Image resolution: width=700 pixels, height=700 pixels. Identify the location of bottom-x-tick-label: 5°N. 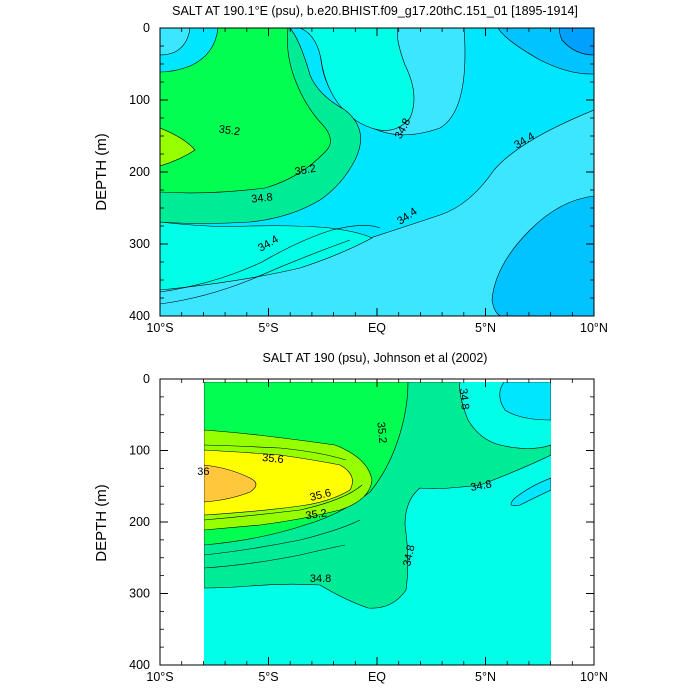
(485, 677).